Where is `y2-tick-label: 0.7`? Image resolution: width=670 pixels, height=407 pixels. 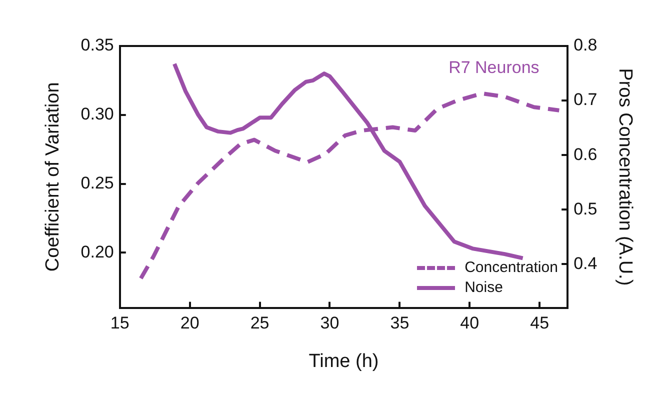
y2-tick-label: 0.7 is located at coordinates (586, 100).